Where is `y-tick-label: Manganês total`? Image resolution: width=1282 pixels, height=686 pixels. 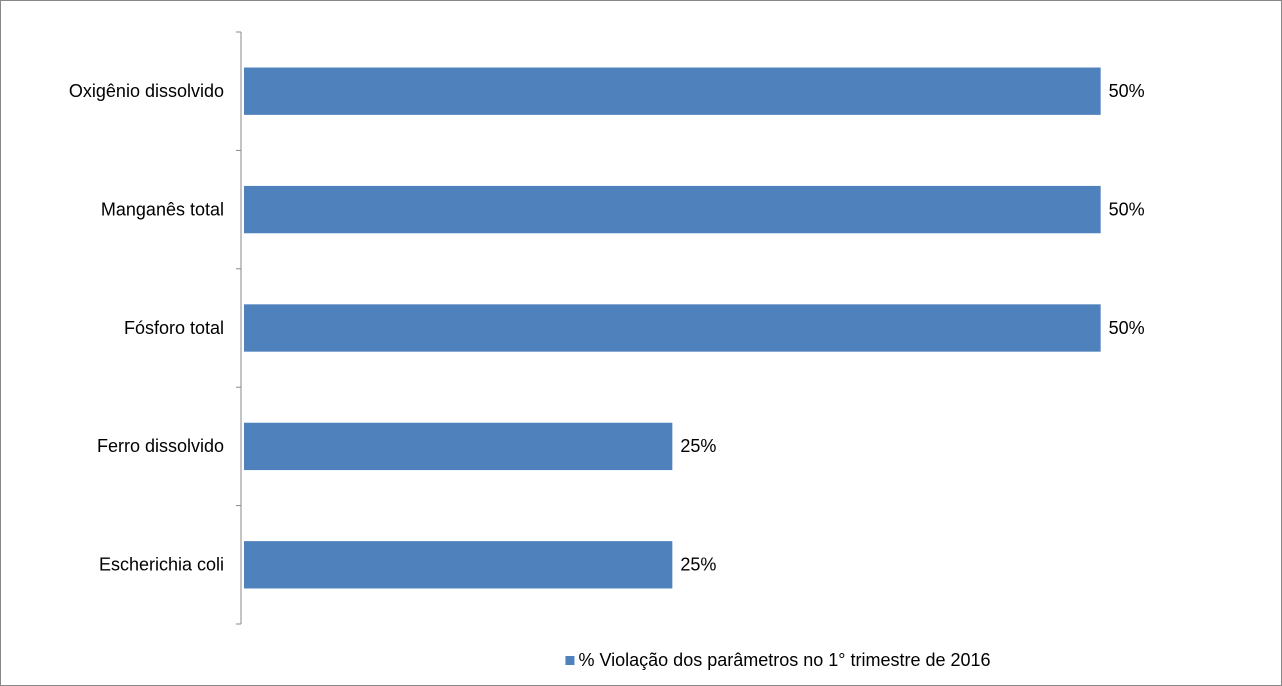
y-tick-label: Manganês total is located at coordinates (162, 209).